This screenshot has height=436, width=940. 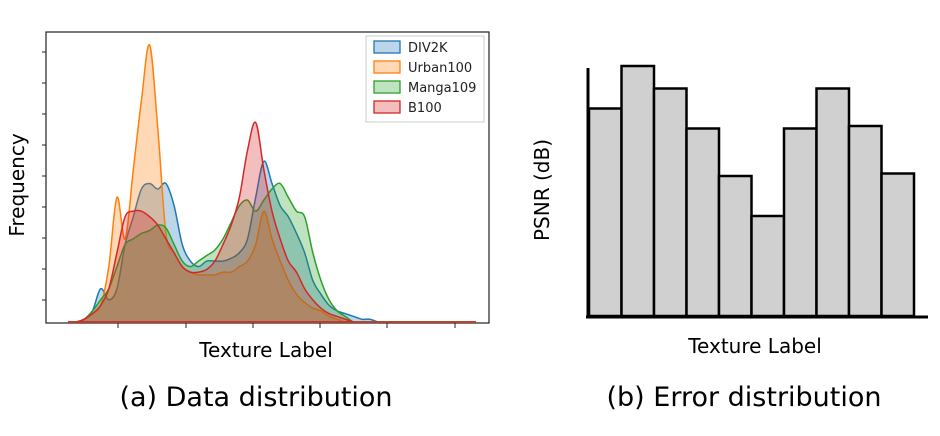 I want to click on y-axis-label-b: PSNR (dB), so click(x=542, y=190).